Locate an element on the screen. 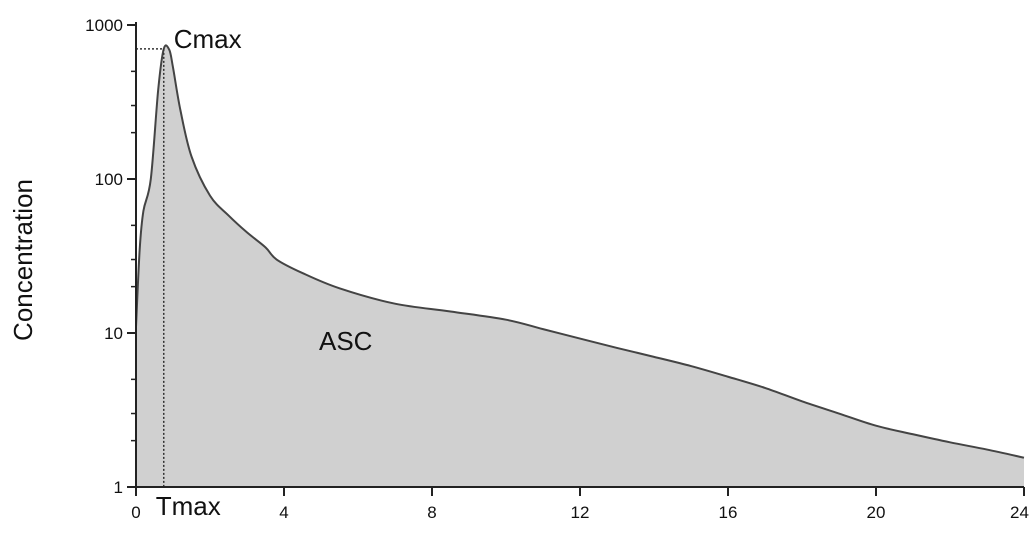  x-axis: 0 4 8 12 16 20 24 is located at coordinates (580, 504).